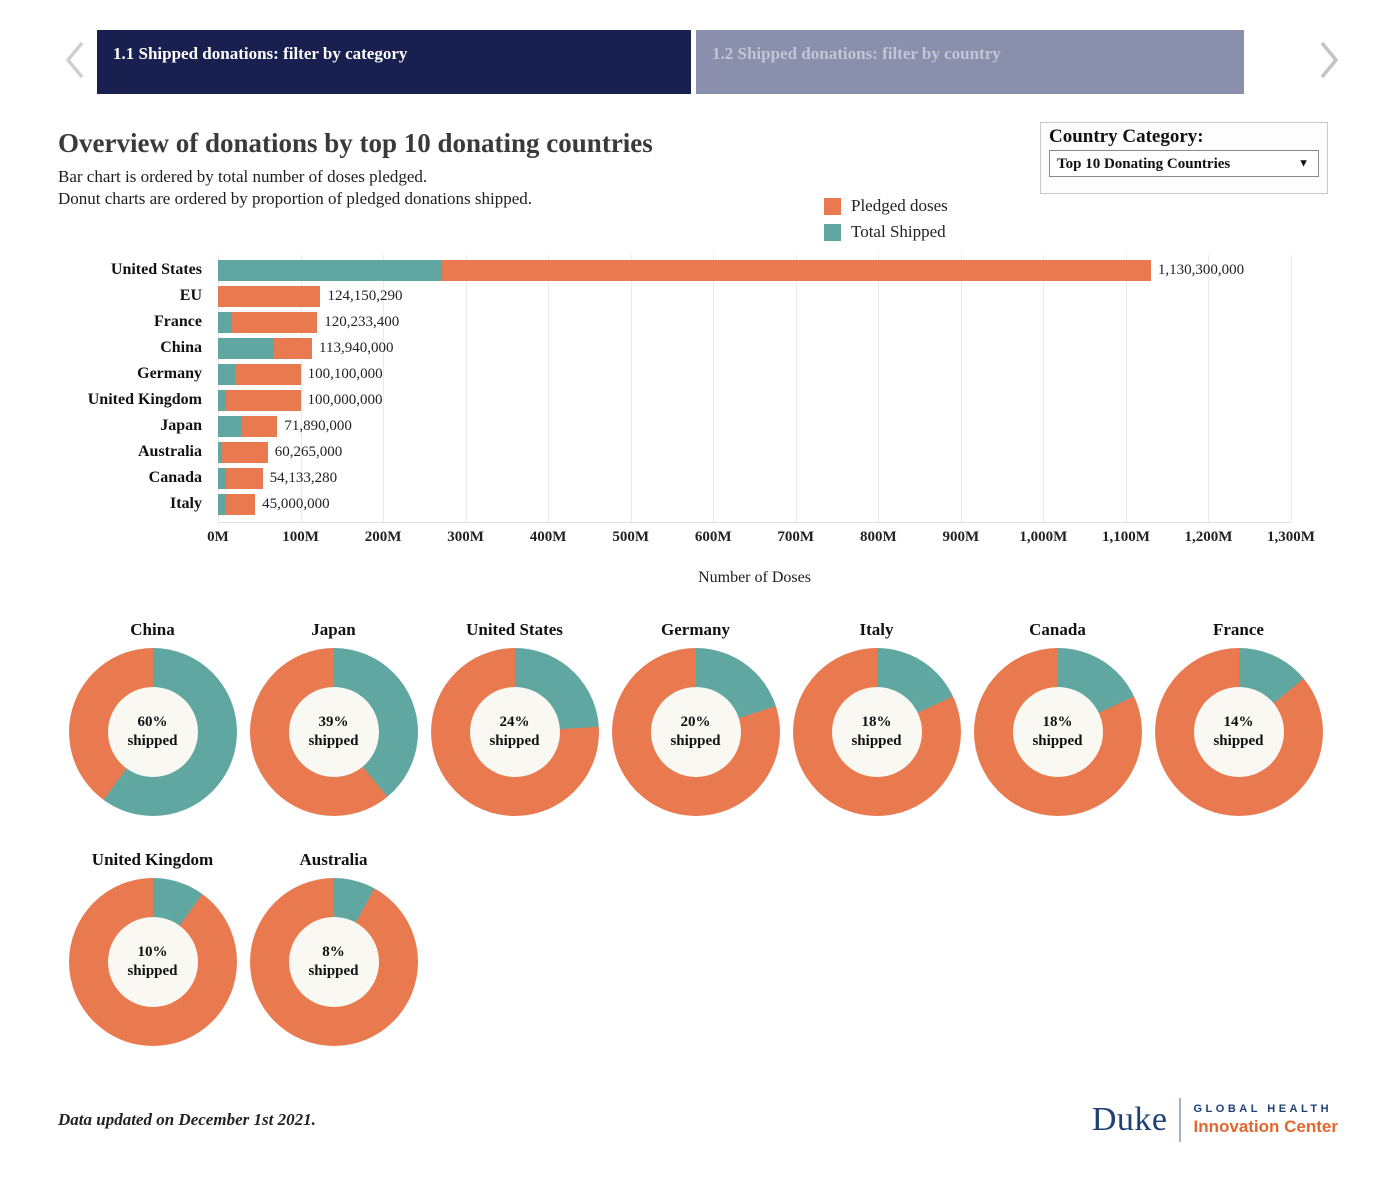  Describe the element at coordinates (832, 206) in the screenshot. I see `legend-swatch` at that location.